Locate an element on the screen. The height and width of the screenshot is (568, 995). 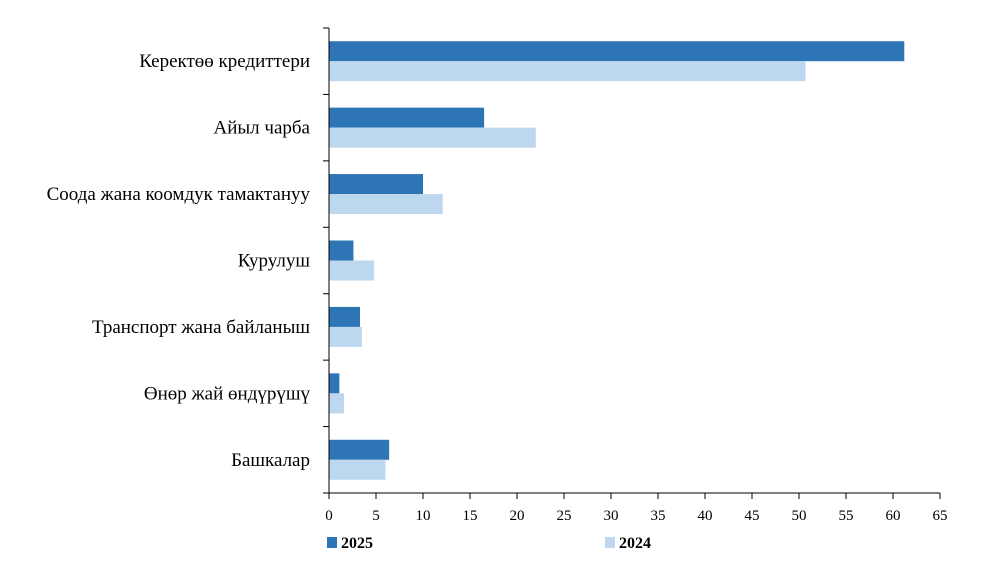
category-label-6: Башкалар is located at coordinates (270, 460).